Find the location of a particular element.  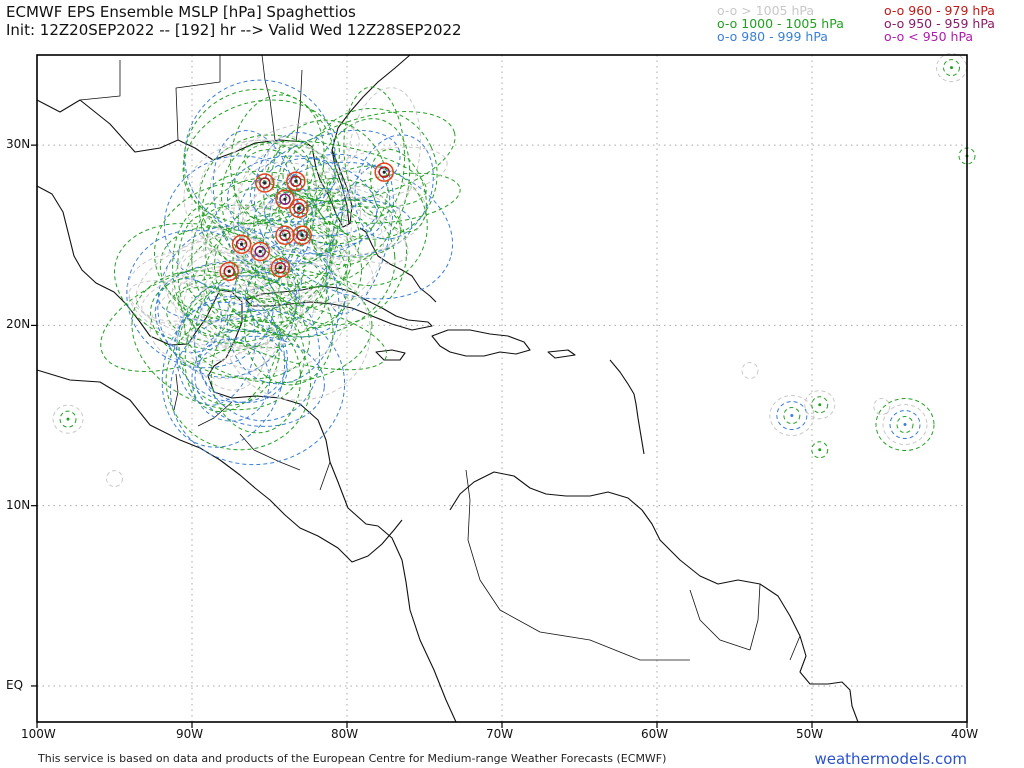

legend-1000-1005: o-o 1000 - 1005 hPa is located at coordinates (780, 23).